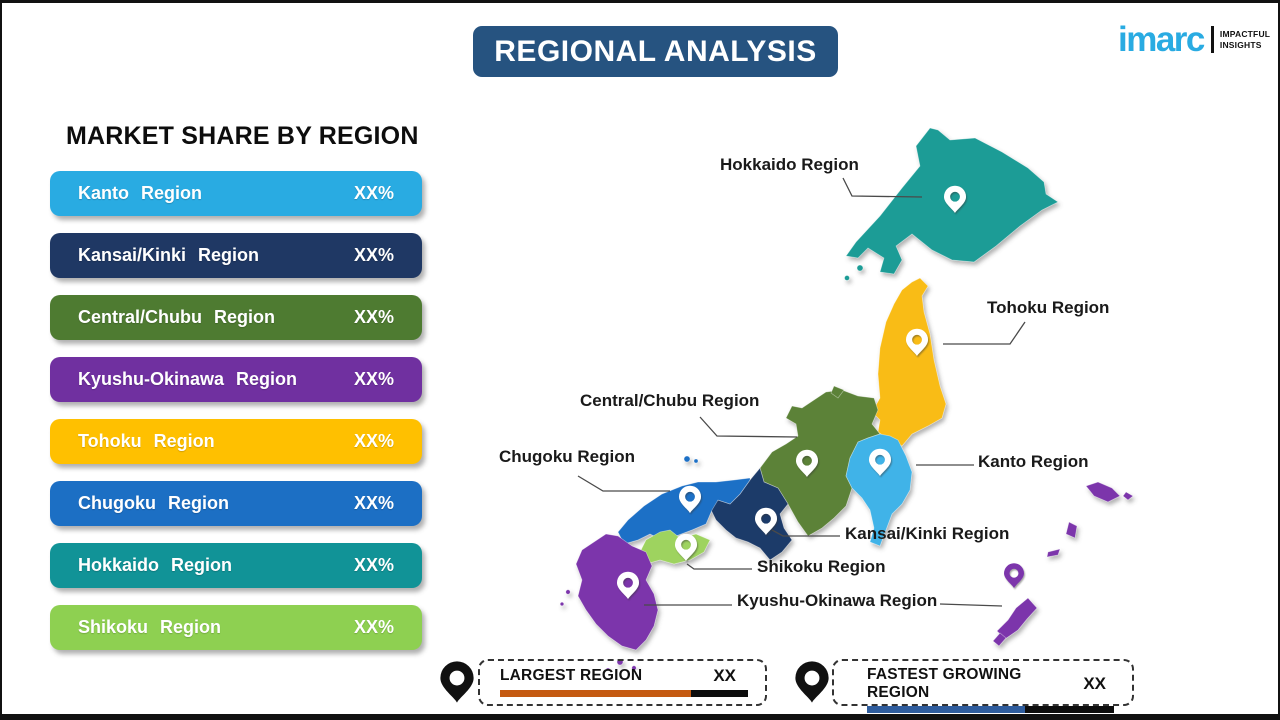 The width and height of the screenshot is (1280, 720). Describe the element at coordinates (944, 683) in the screenshot. I see `fastest-growing-label: FASTEST GROWING REGION` at that location.